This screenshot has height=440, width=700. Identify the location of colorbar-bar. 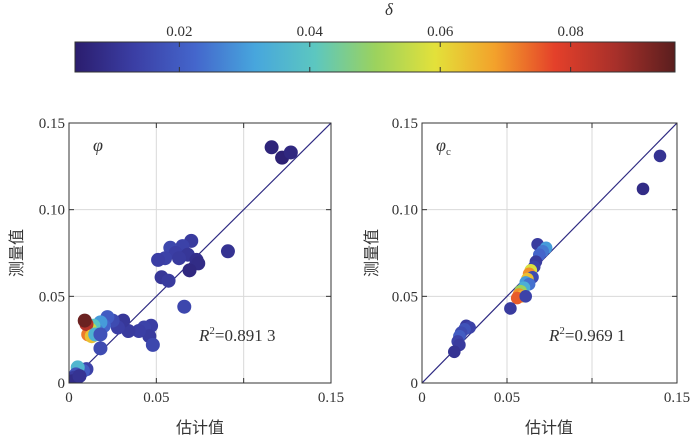
(375, 57).